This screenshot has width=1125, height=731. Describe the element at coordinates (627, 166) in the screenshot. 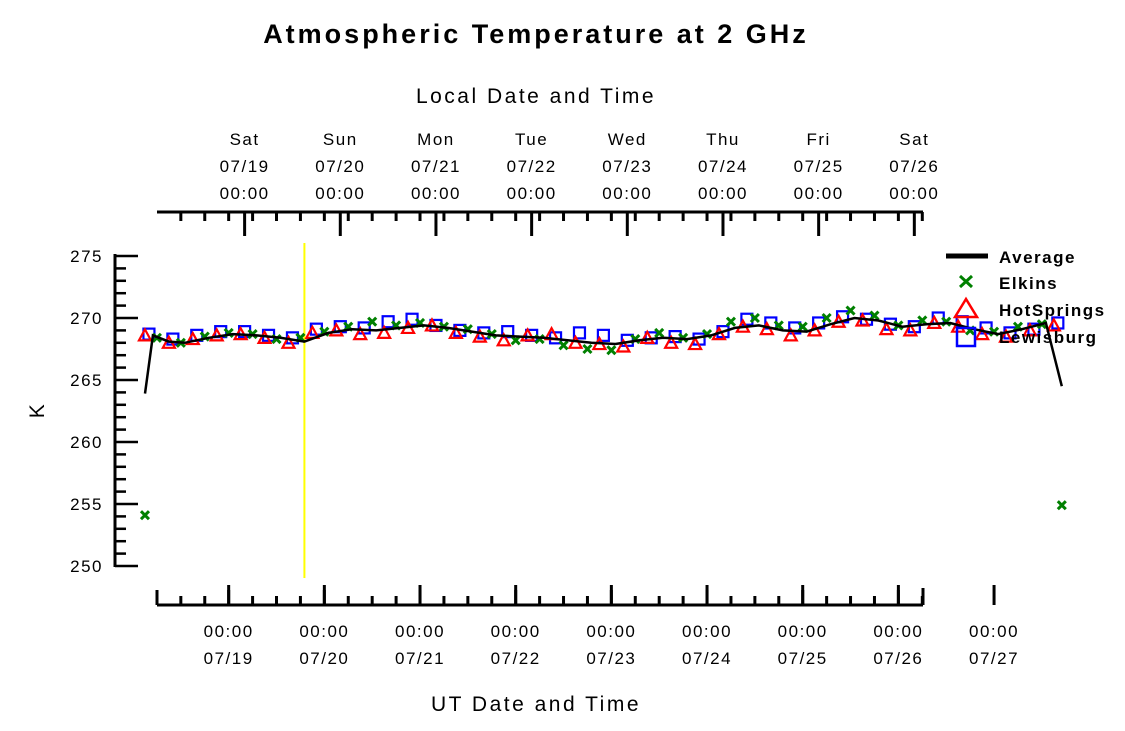

I see `top-tick-date: 07/23` at that location.